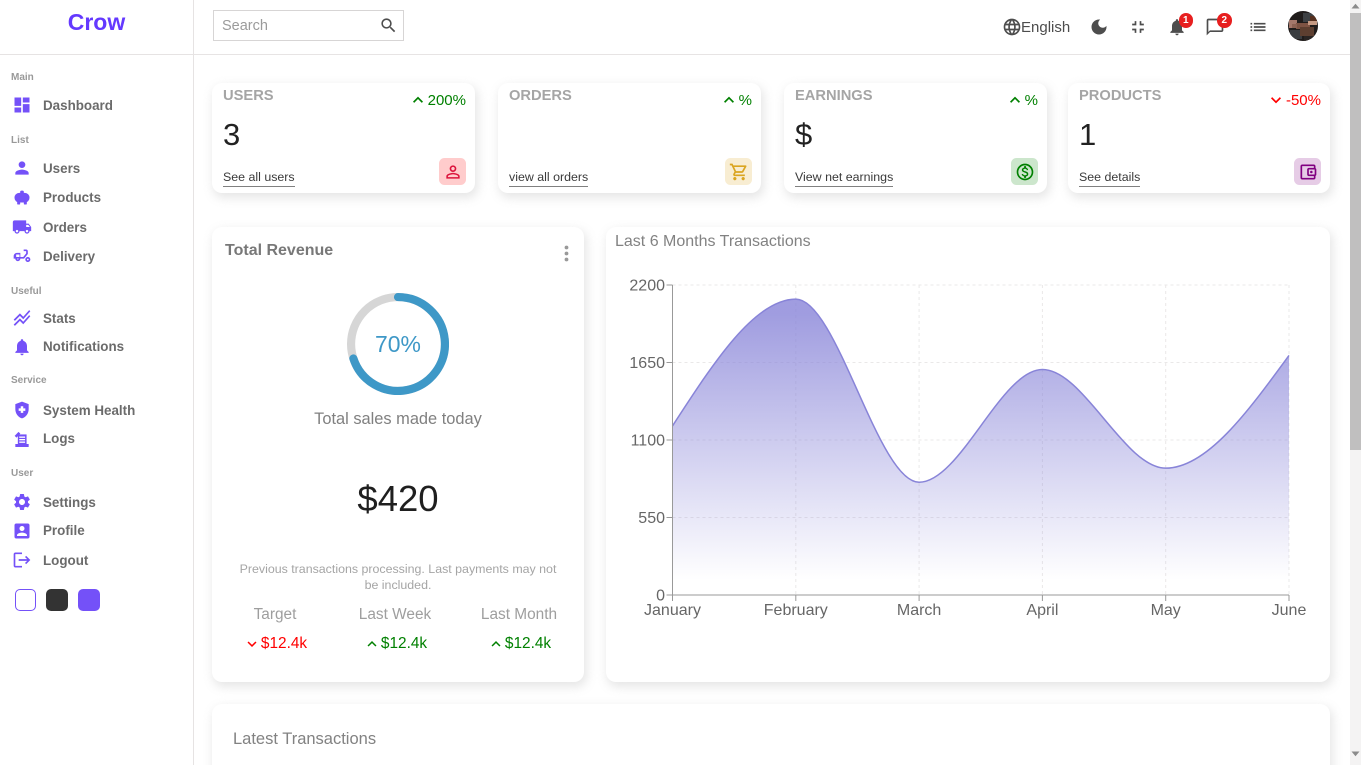 The image size is (1361, 765). Describe the element at coordinates (651, 518) in the screenshot. I see `svg-text: 550` at that location.